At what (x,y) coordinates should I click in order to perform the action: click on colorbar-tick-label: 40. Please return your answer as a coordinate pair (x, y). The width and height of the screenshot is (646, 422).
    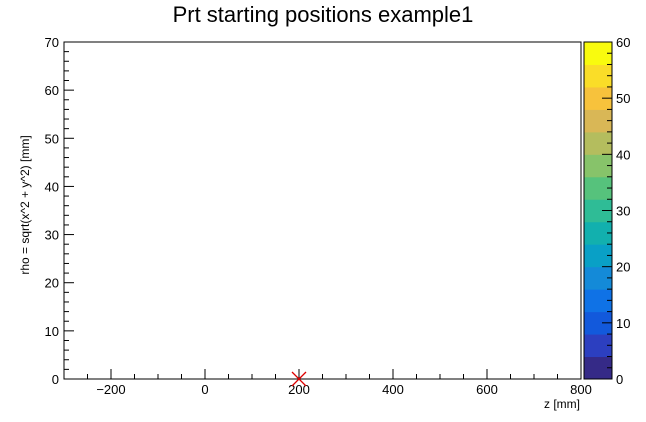
    Looking at the image, I should click on (623, 154).